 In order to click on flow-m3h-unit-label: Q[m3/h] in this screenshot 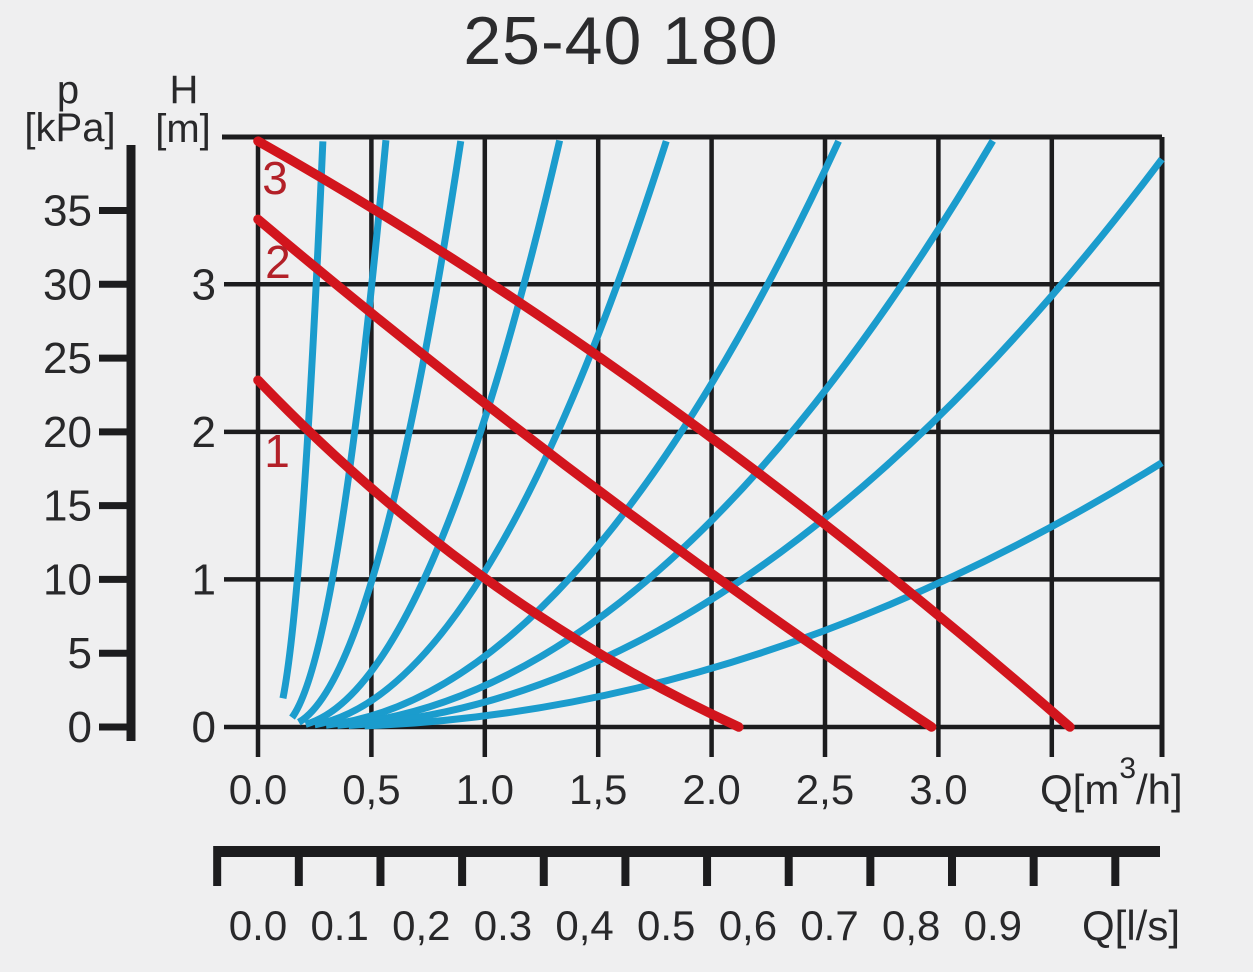, I will do `click(1111, 782)`.